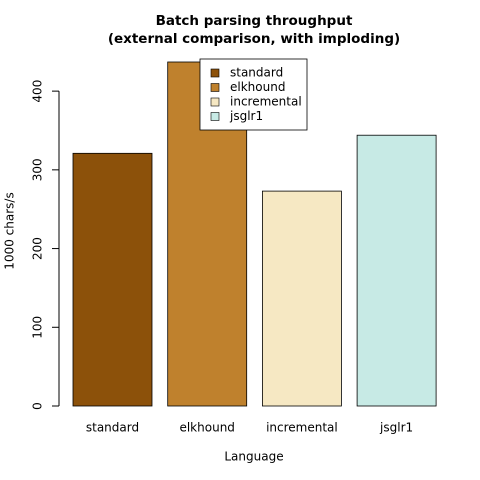  Describe the element at coordinates (254, 39) in the screenshot. I see `chart-subtitle: (external comparison, with imploding)` at that location.